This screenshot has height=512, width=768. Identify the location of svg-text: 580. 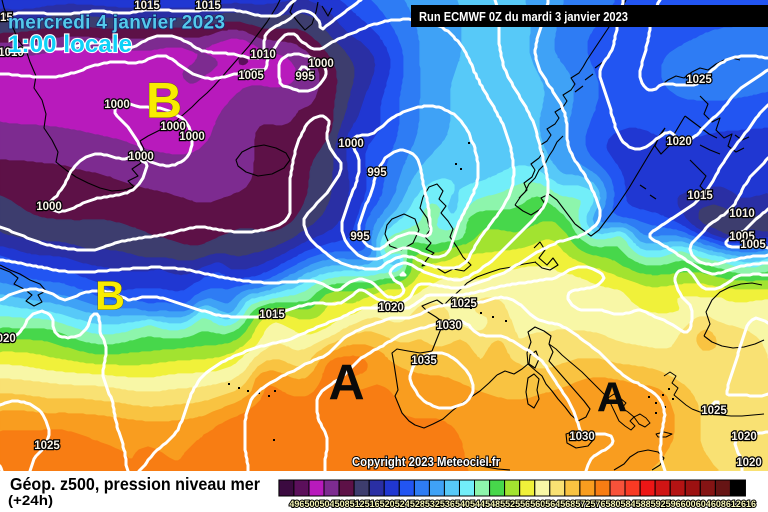
(612, 504).